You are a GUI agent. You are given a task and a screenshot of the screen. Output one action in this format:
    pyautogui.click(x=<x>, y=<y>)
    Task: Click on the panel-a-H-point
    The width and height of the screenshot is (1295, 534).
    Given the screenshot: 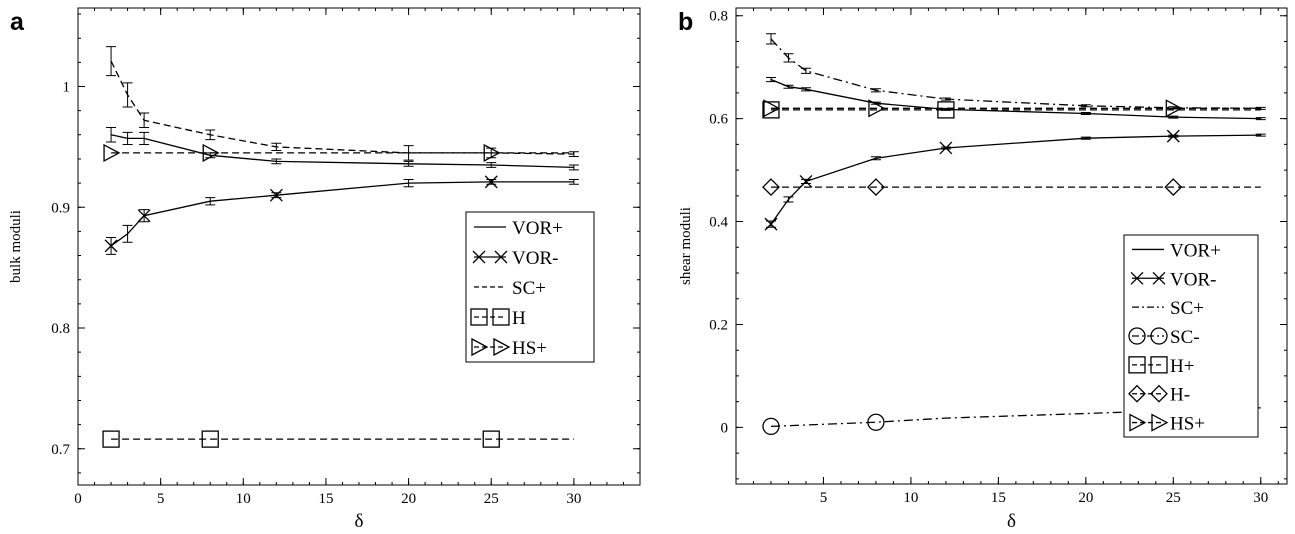 What is the action you would take?
    pyautogui.click(x=210, y=439)
    